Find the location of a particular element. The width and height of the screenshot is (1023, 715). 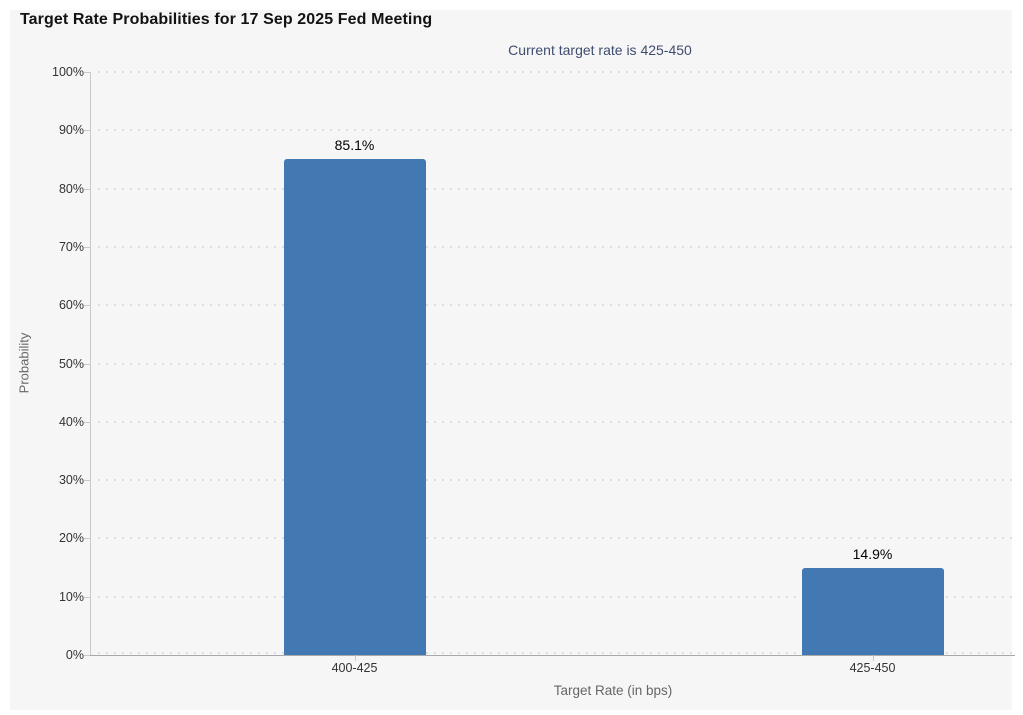

y-axis-line is located at coordinates (90, 363).